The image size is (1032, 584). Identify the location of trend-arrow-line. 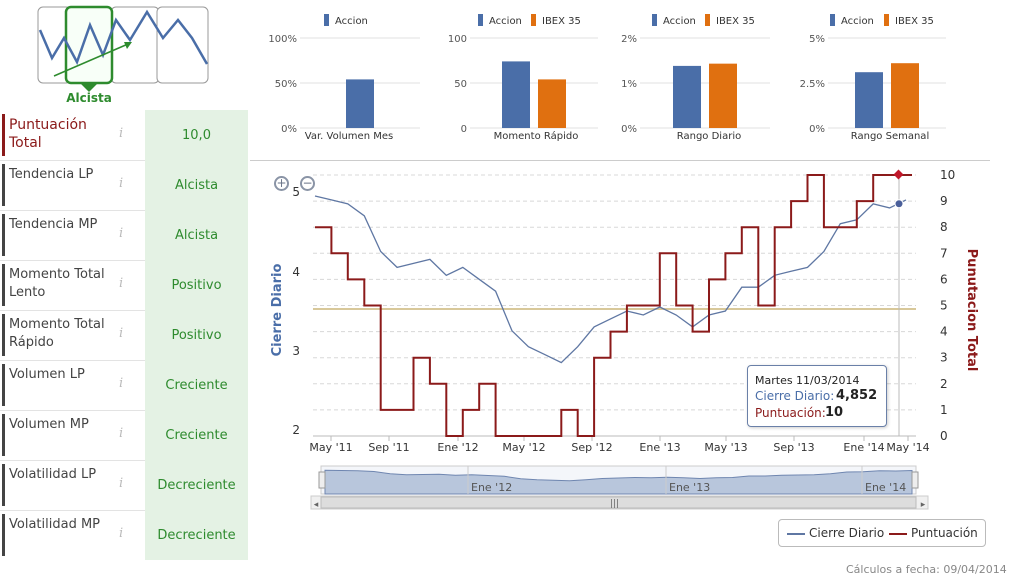
(91, 60).